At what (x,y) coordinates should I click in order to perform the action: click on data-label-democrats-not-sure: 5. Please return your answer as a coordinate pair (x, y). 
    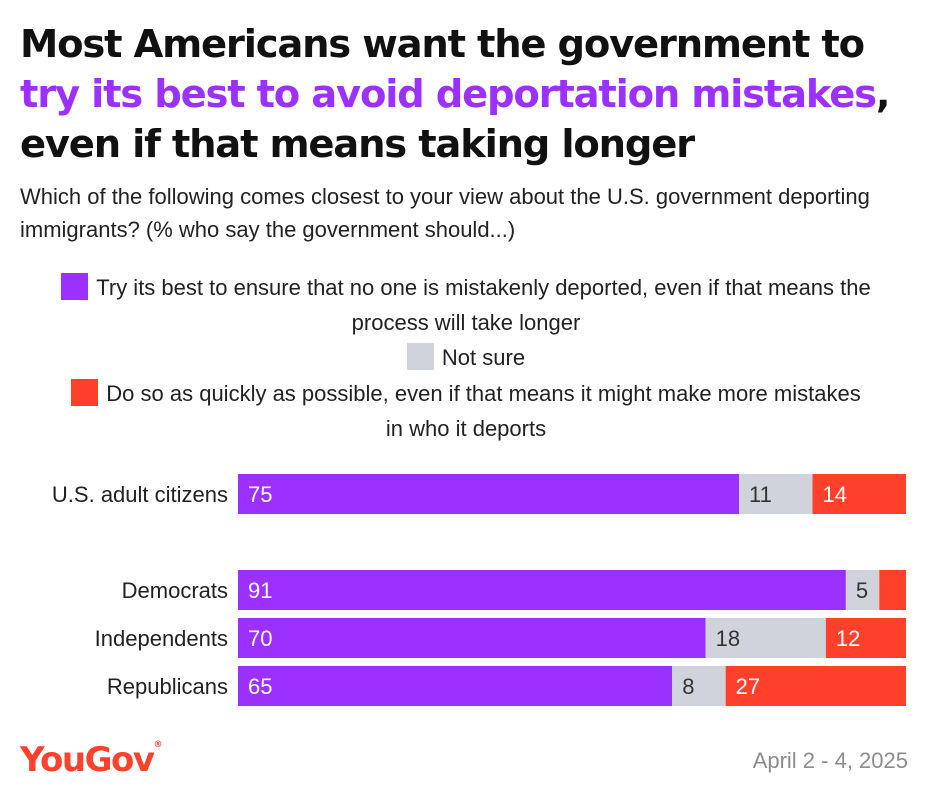
    Looking at the image, I should click on (862, 590).